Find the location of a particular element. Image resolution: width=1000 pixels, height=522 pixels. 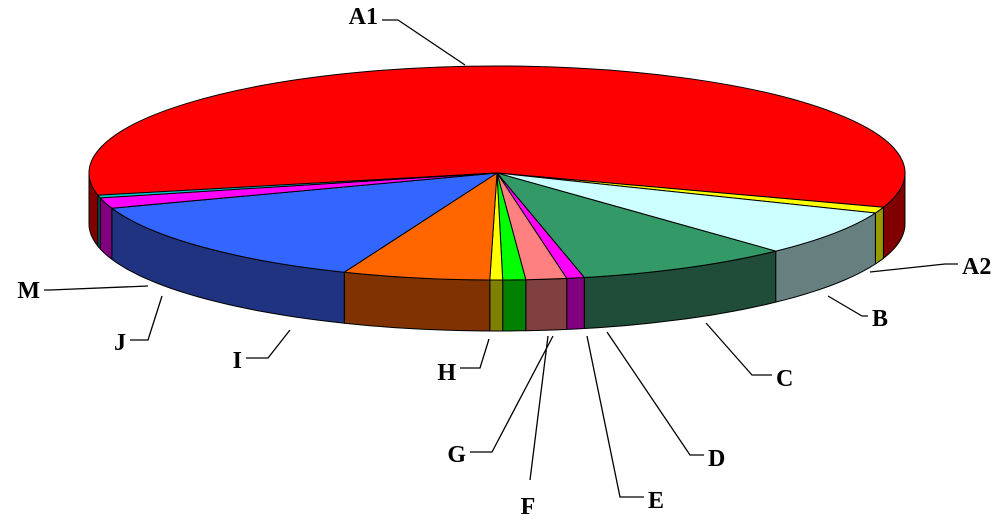

slice-label-b: B is located at coordinates (880, 319).